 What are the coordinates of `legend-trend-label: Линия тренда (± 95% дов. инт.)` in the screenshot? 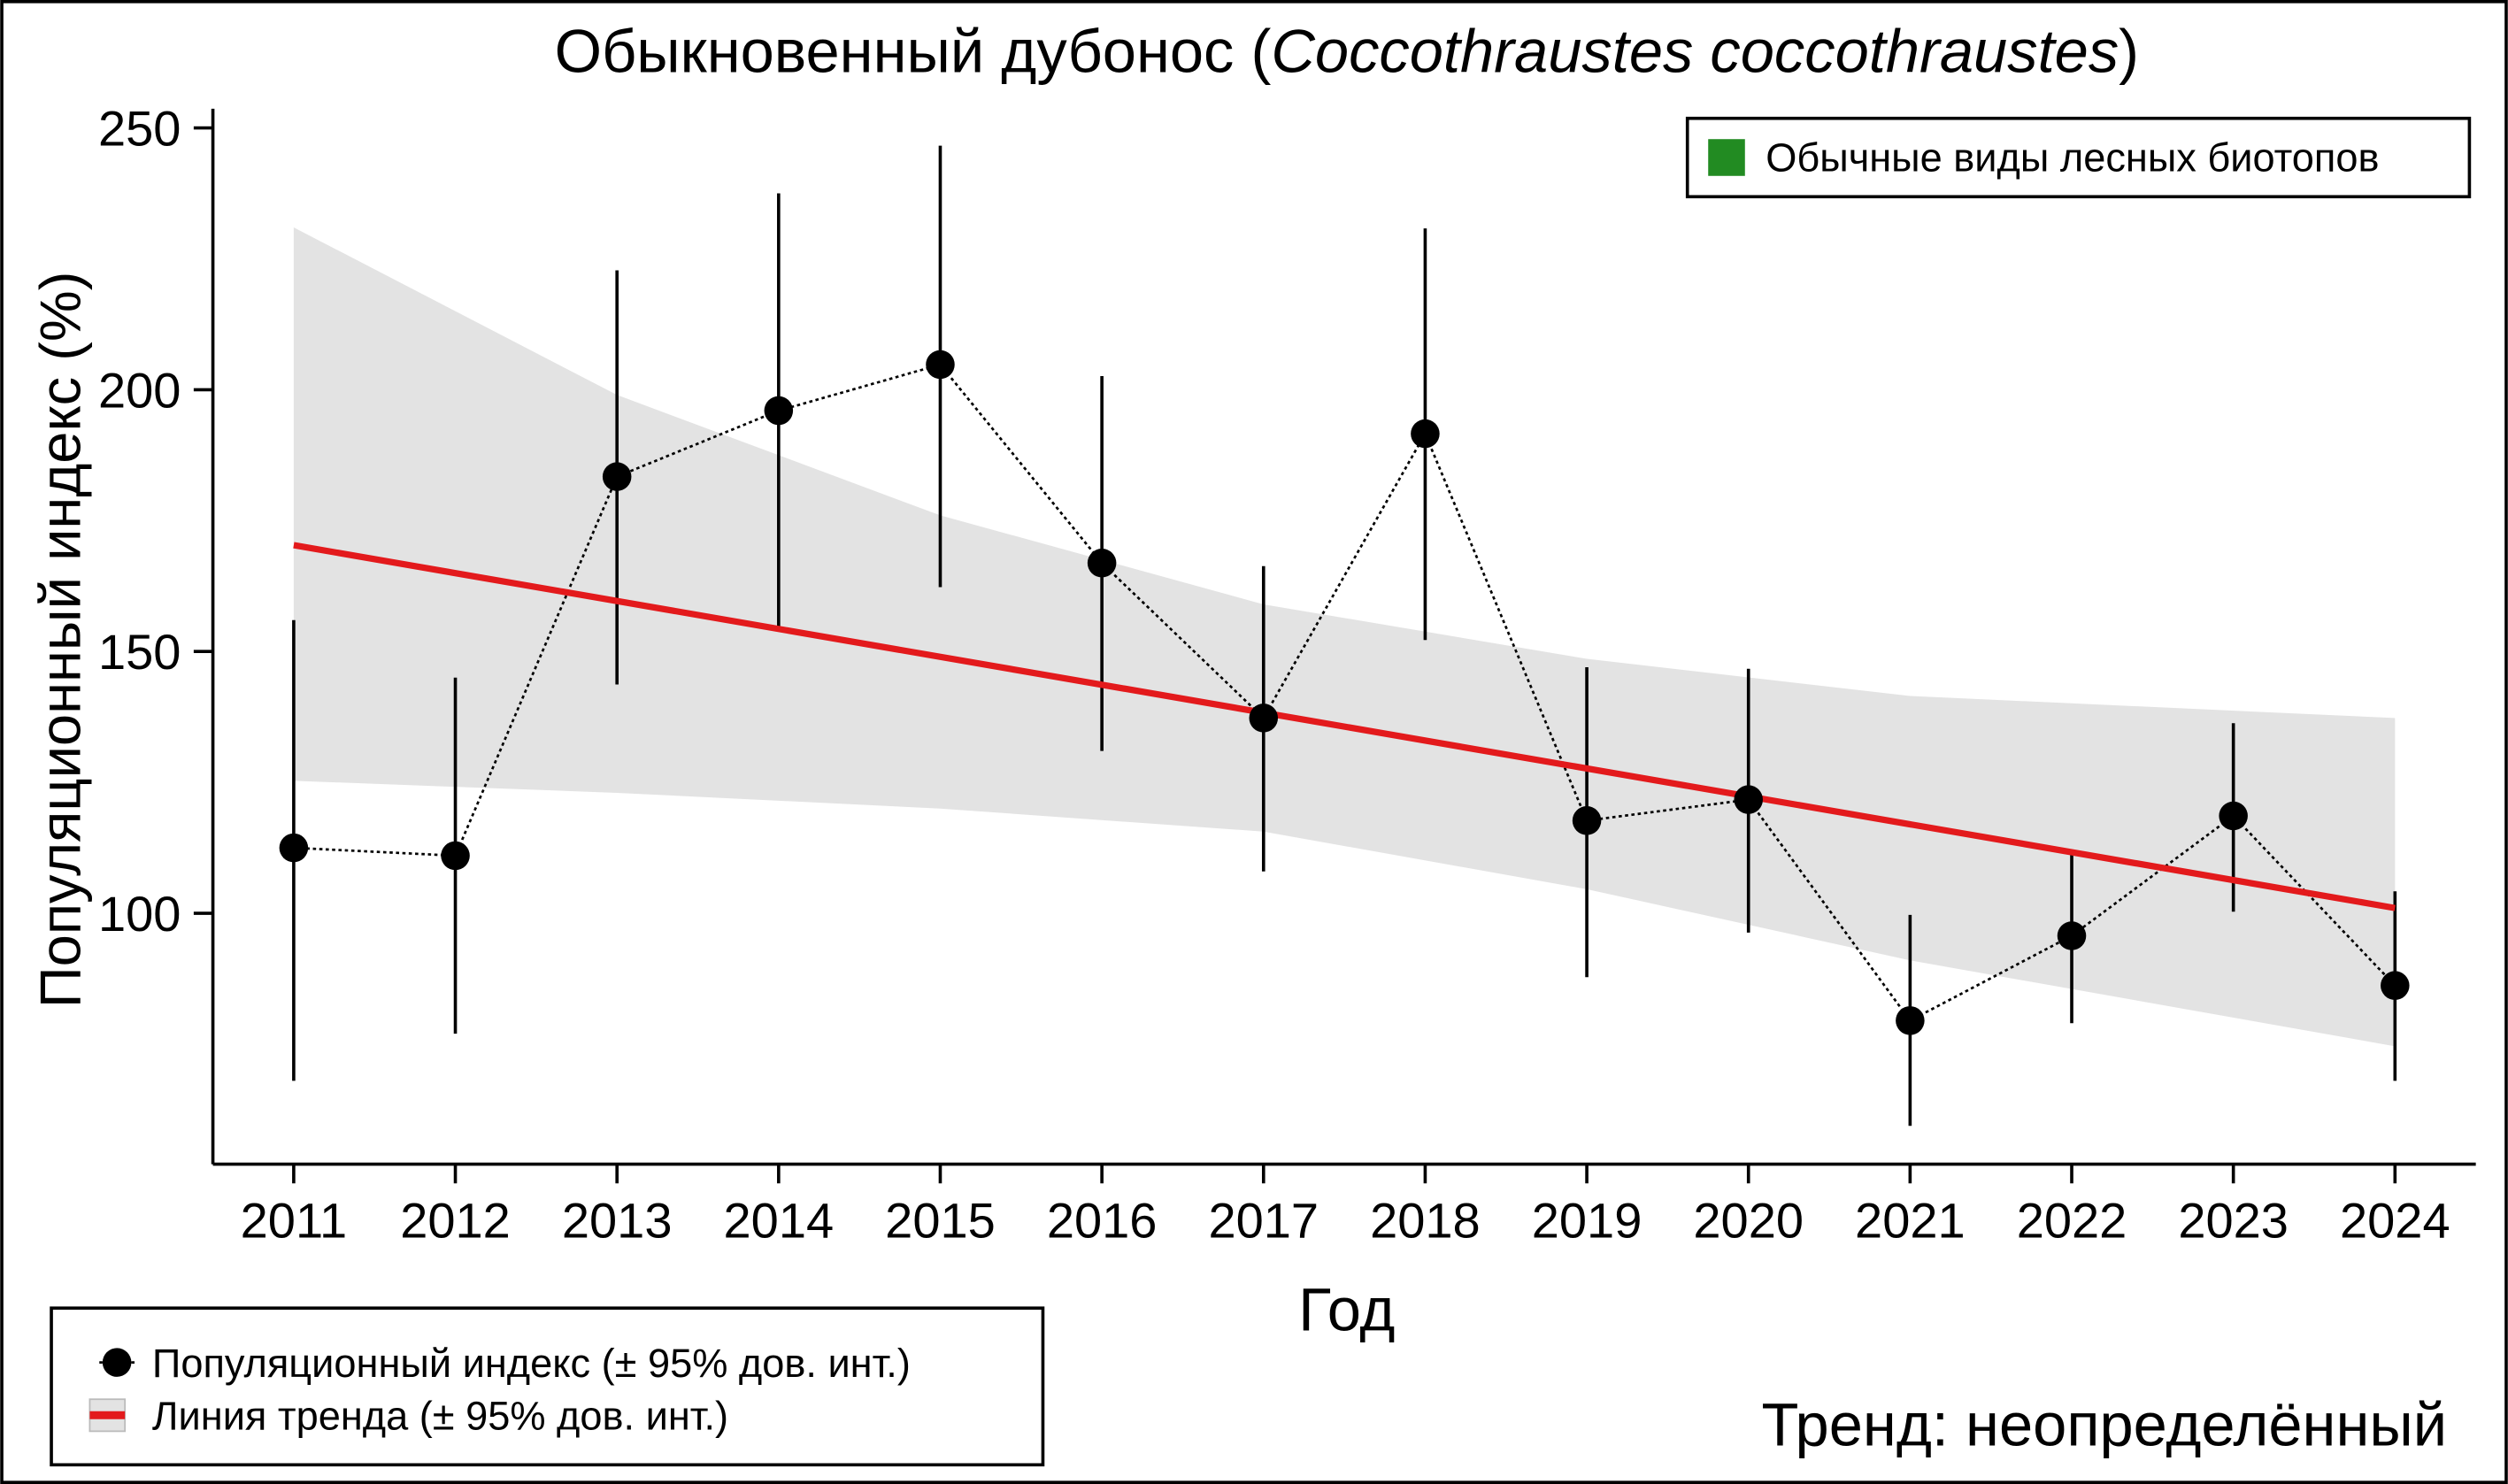 It's located at (440, 1416).